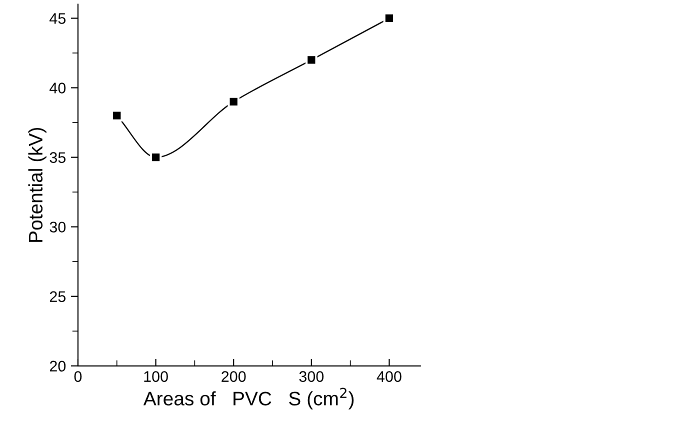  Describe the element at coordinates (58, 296) in the screenshot. I see `y-tick-label: 25` at that location.